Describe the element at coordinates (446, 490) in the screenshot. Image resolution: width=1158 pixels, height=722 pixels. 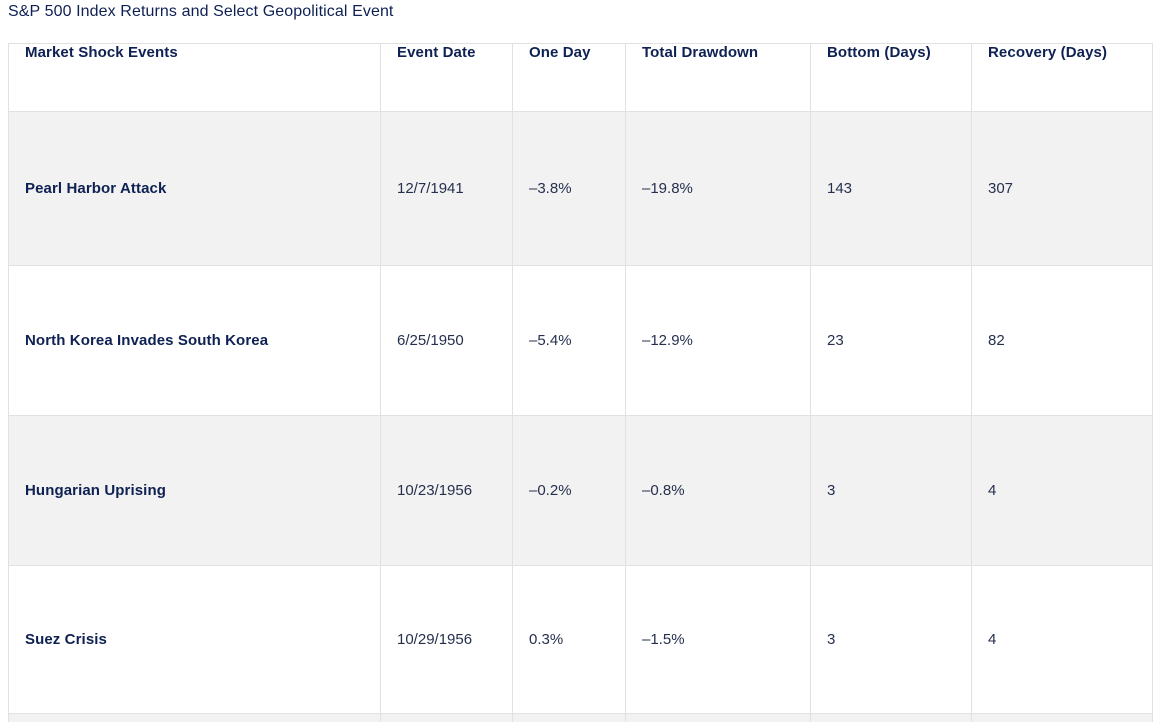
I see `event-date-cell: 10/23/1956` at that location.